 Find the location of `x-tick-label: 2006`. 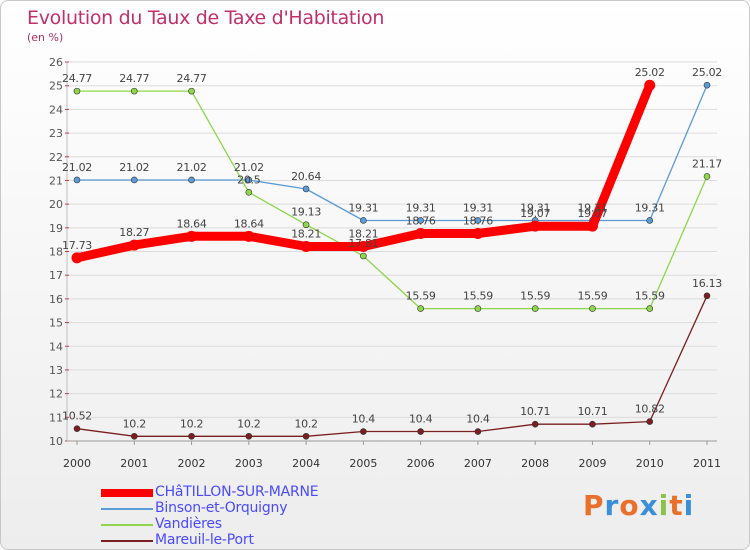

x-tick-label: 2006 is located at coordinates (421, 463).